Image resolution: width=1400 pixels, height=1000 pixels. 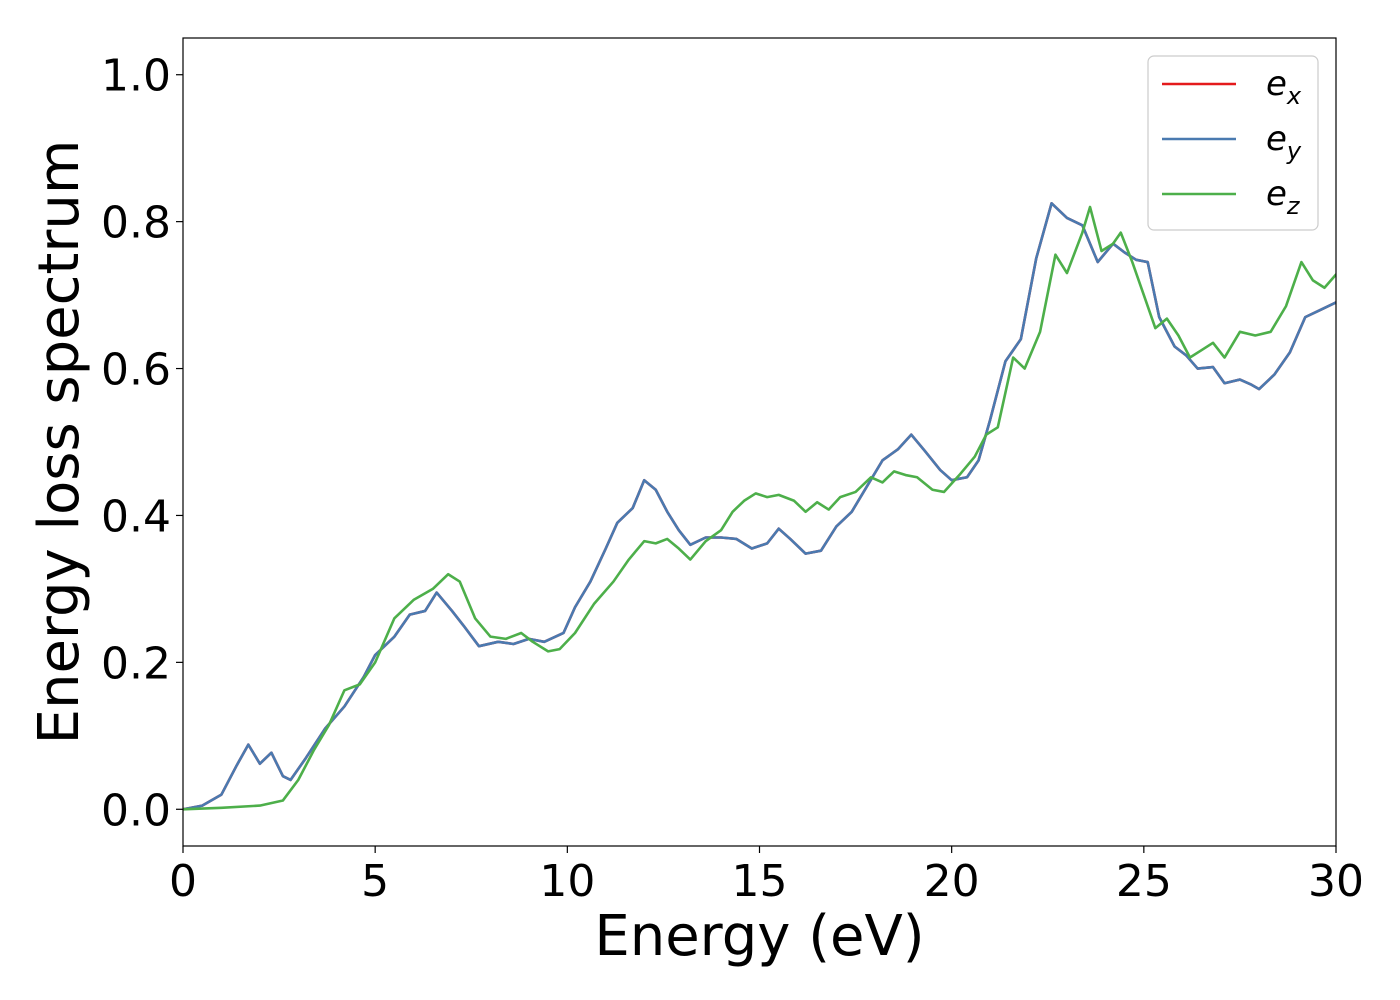 What do you see at coordinates (760, 881) in the screenshot?
I see `x-tick-label: 15` at bounding box center [760, 881].